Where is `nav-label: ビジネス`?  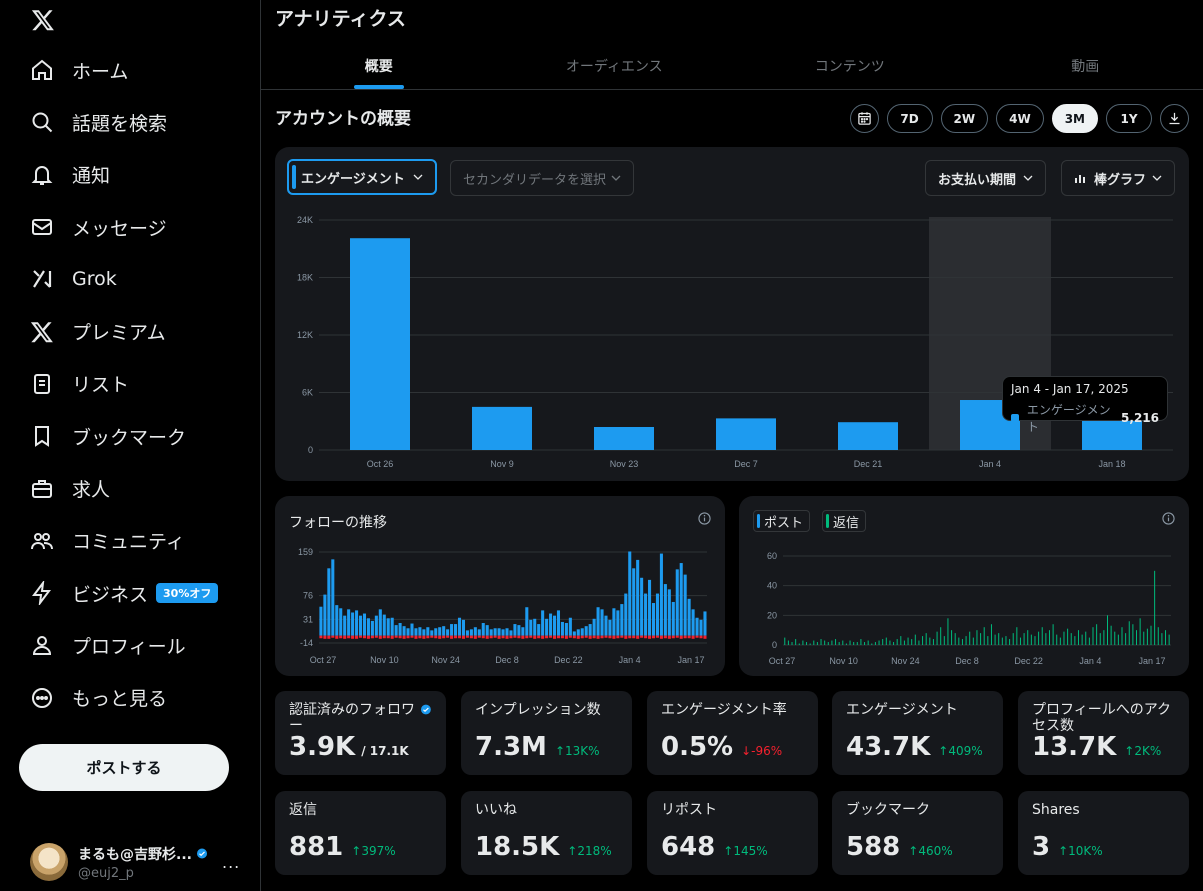 nav-label: ビジネス is located at coordinates (110, 594).